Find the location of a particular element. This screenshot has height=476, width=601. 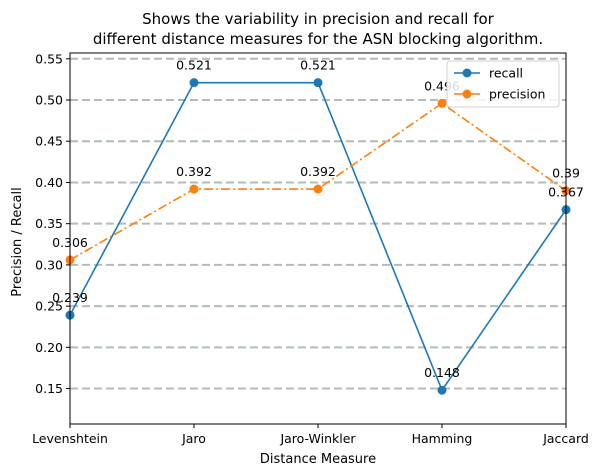

x-tick-label: Jaro-Winkler is located at coordinates (317, 438).